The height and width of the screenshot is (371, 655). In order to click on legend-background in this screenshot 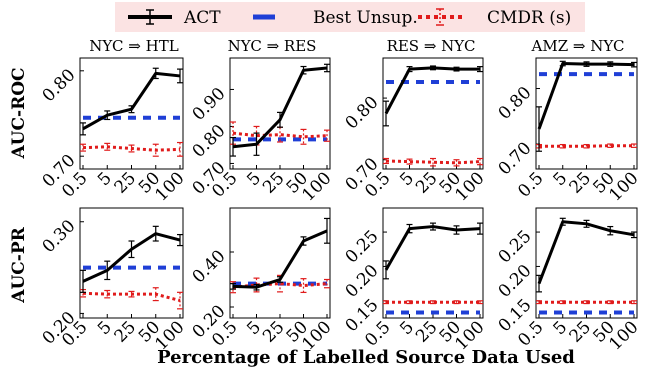, I will do `click(350, 17)`.